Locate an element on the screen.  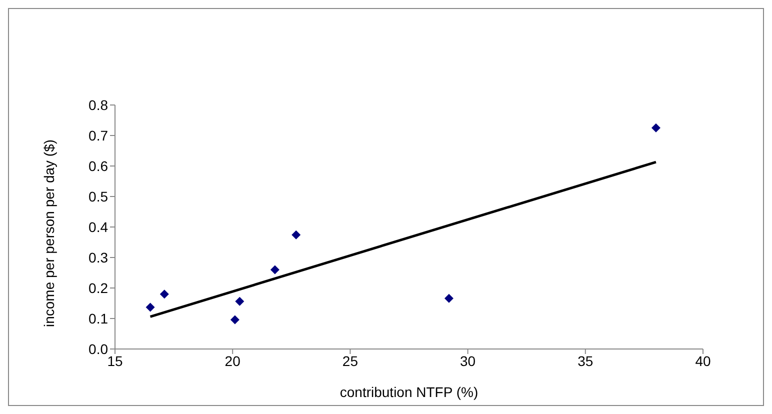
x-axis-title: contribution NTFP (%) is located at coordinates (409, 392).